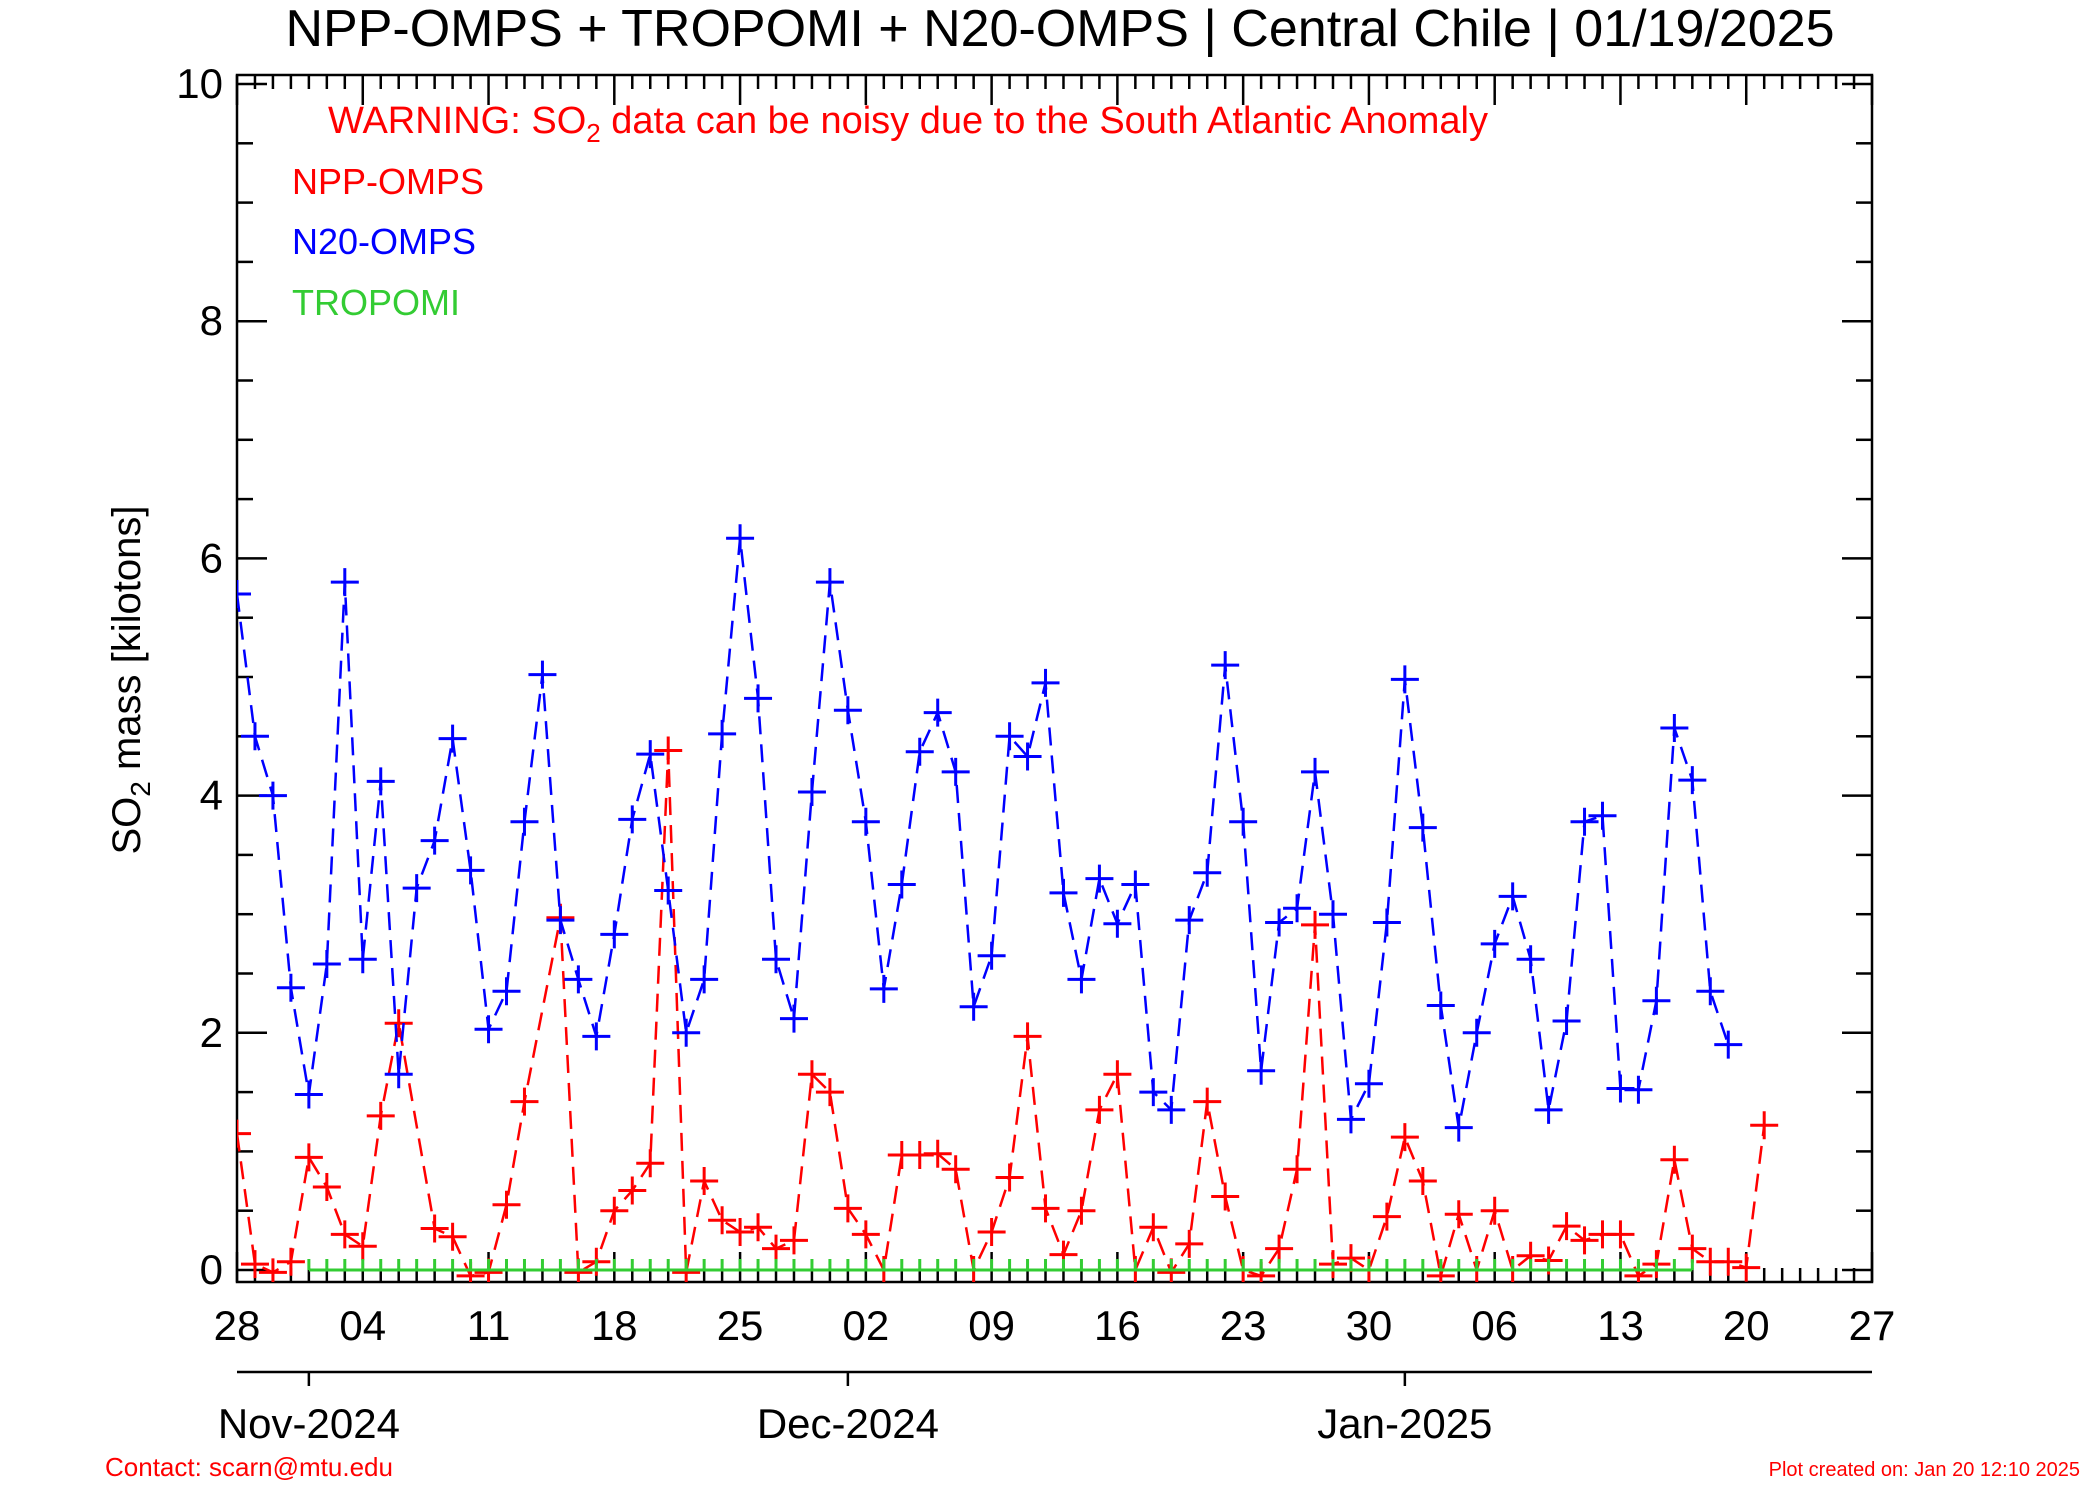 Image resolution: width=2100 pixels, height=1500 pixels. I want to click on y-axis-label: SO2 mass [kilotons], so click(130, 679).